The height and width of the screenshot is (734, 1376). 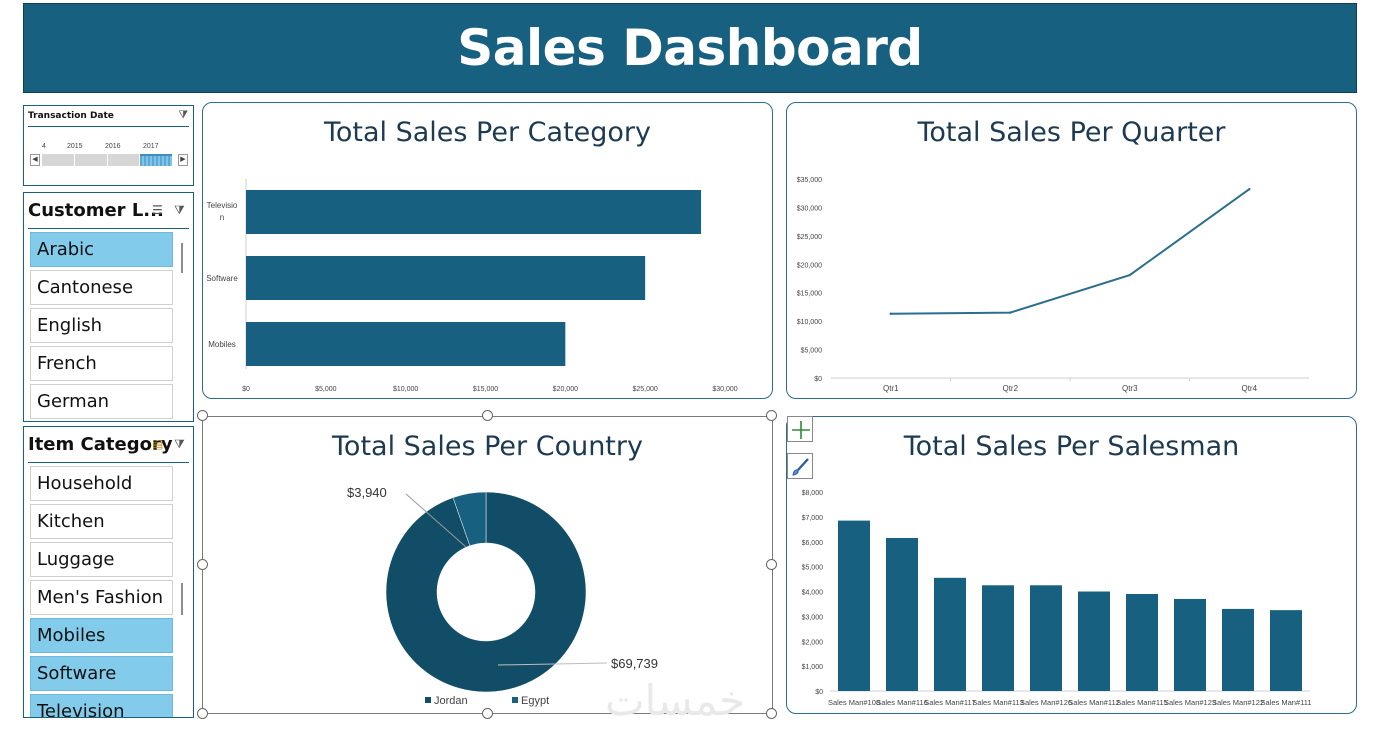 I want to click on category-tick-label: Software, so click(x=222, y=278).